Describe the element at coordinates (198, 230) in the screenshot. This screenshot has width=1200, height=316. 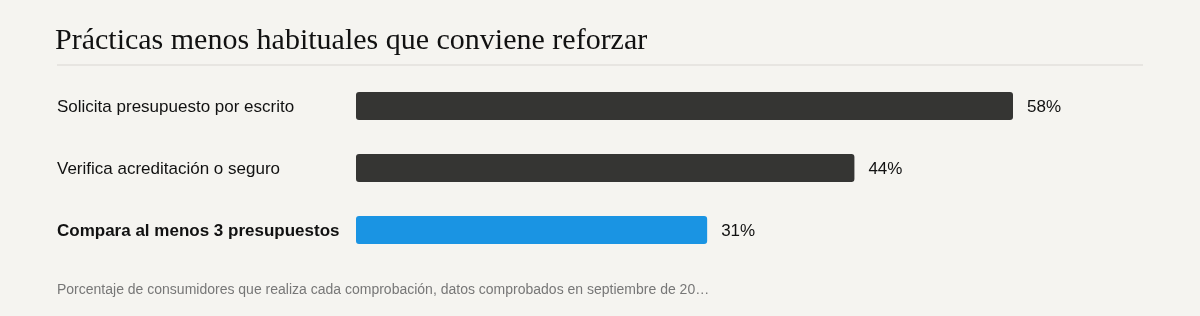
I see `y-tick-label: Compara al menos 3 presupuestos` at that location.